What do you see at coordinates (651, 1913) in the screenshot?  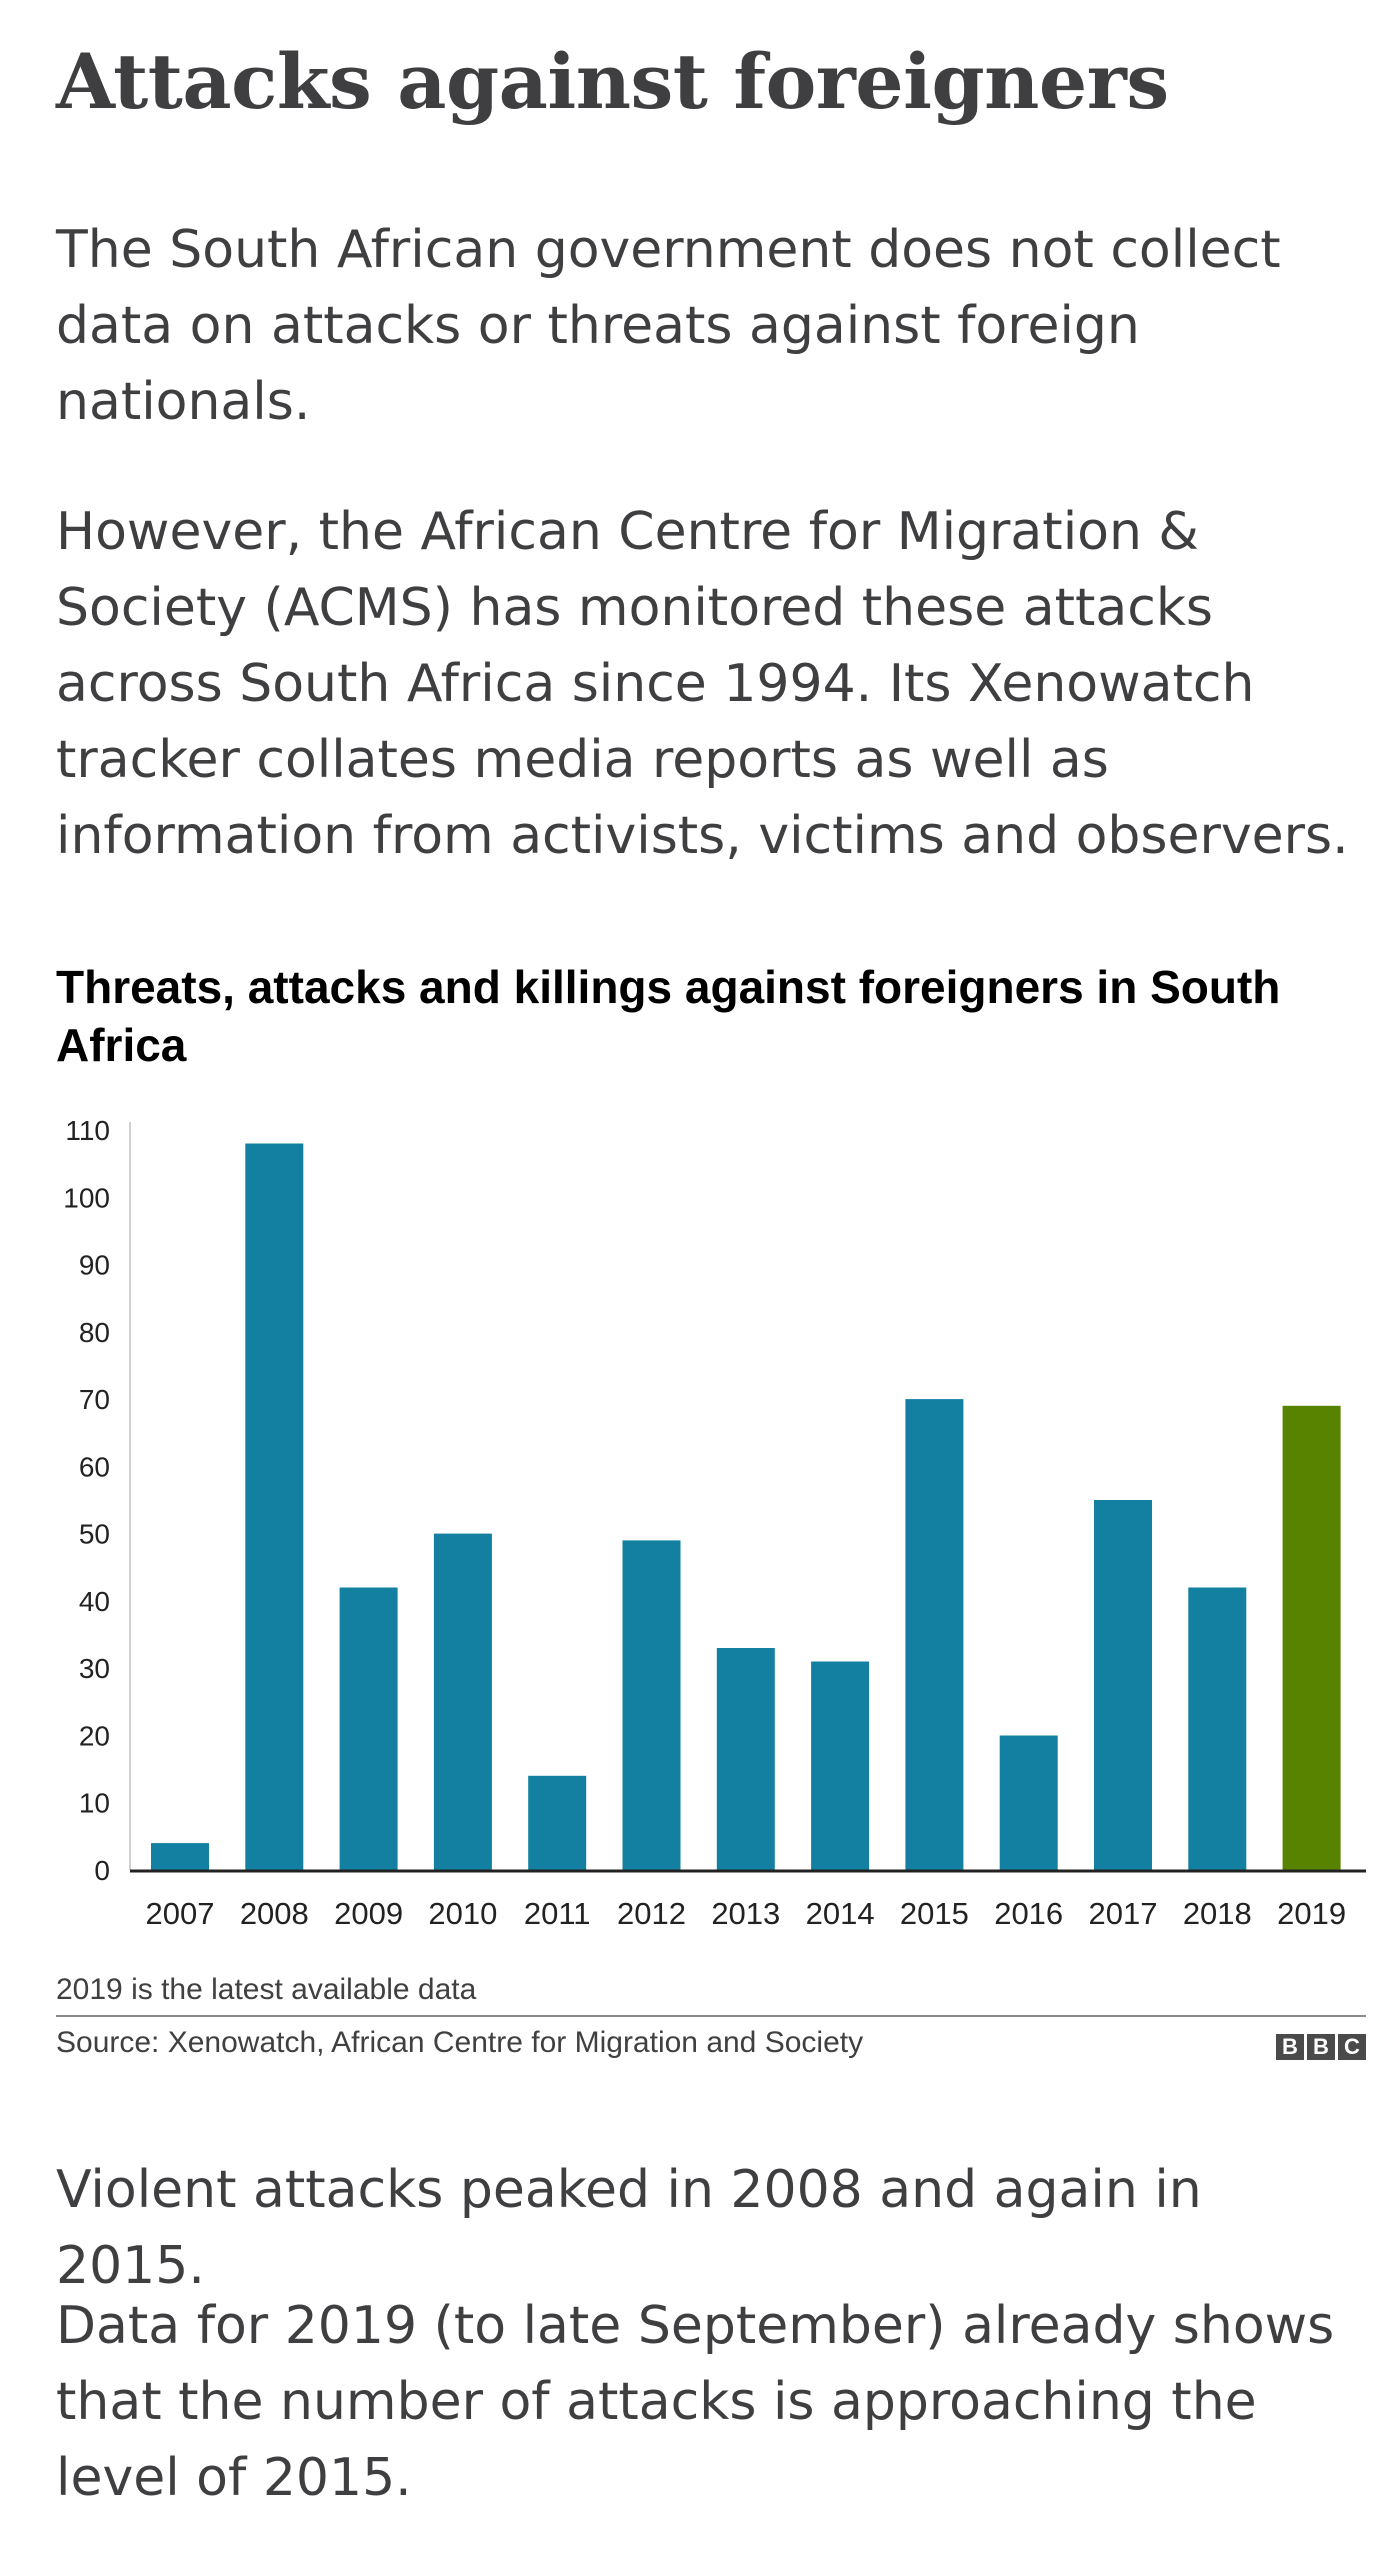 I see `x-tick-label: 2012` at bounding box center [651, 1913].